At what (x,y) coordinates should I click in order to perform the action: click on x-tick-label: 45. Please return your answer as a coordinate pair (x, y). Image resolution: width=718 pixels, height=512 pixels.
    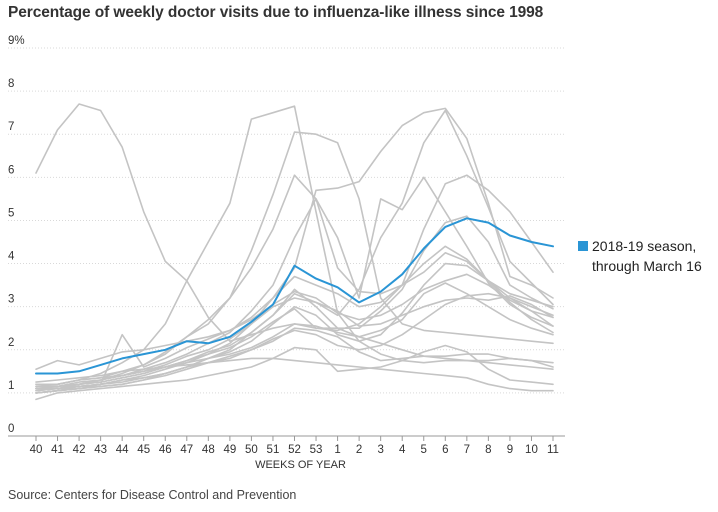
    Looking at the image, I should click on (143, 450).